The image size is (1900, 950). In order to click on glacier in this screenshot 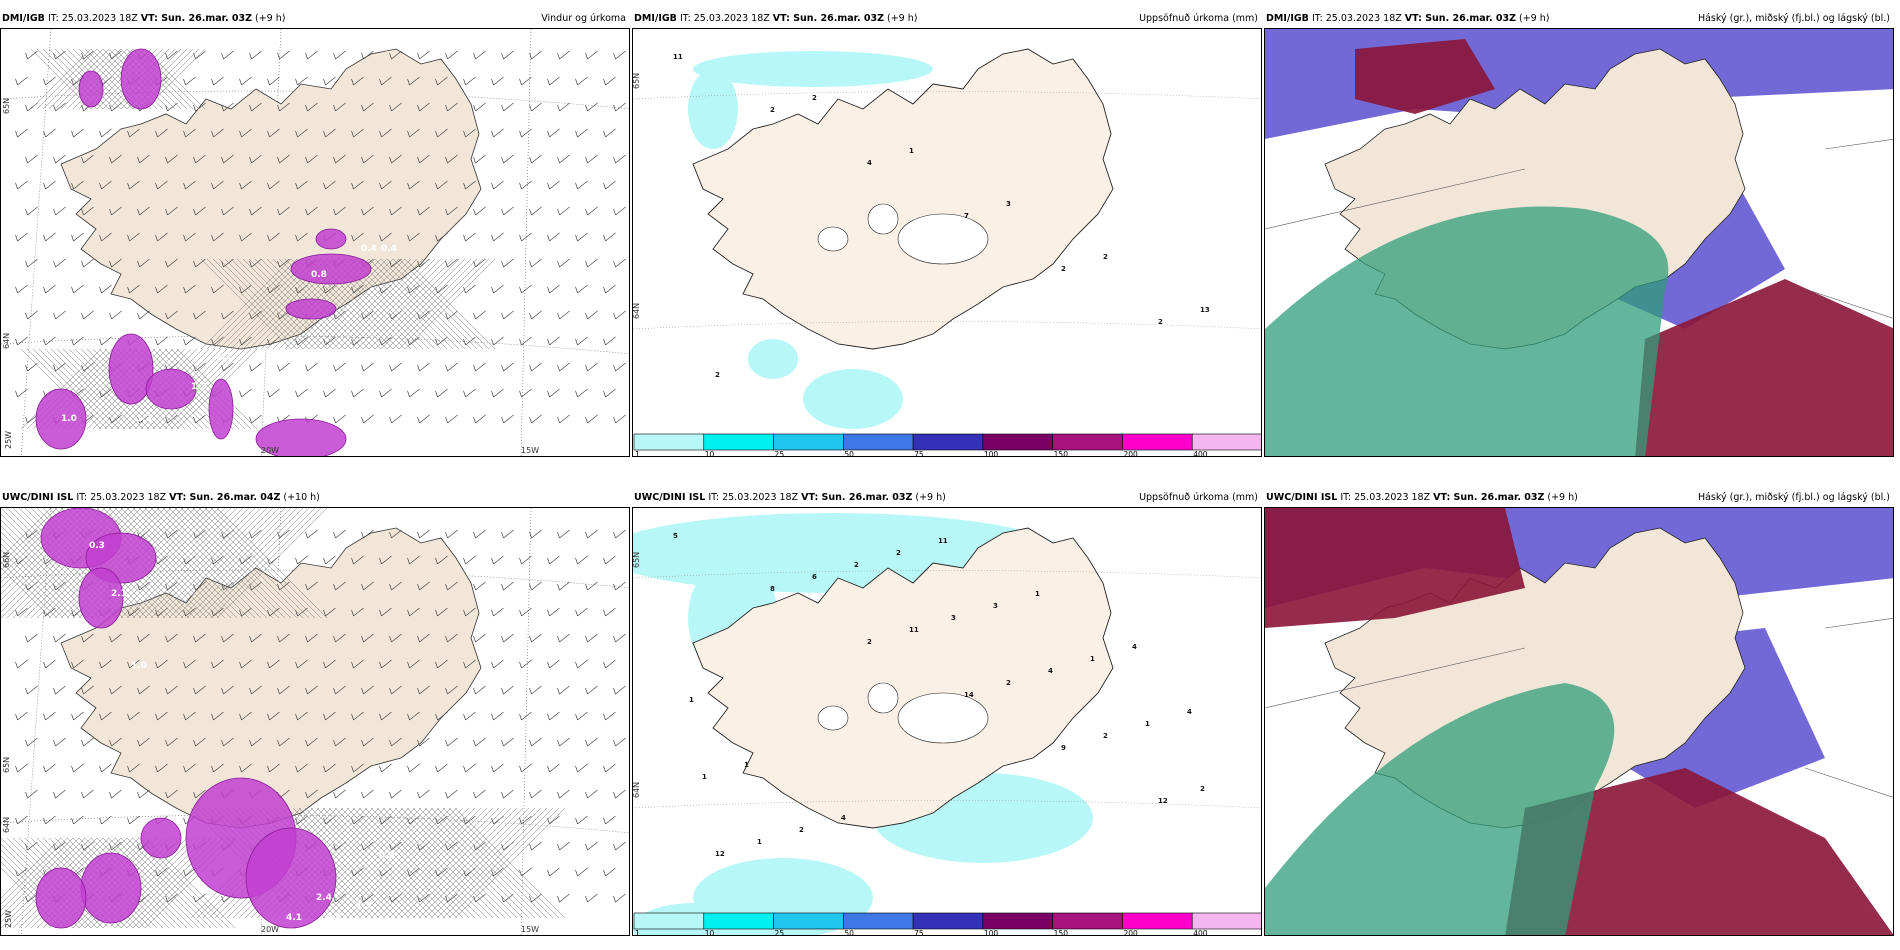, I will do `click(883, 698)`.